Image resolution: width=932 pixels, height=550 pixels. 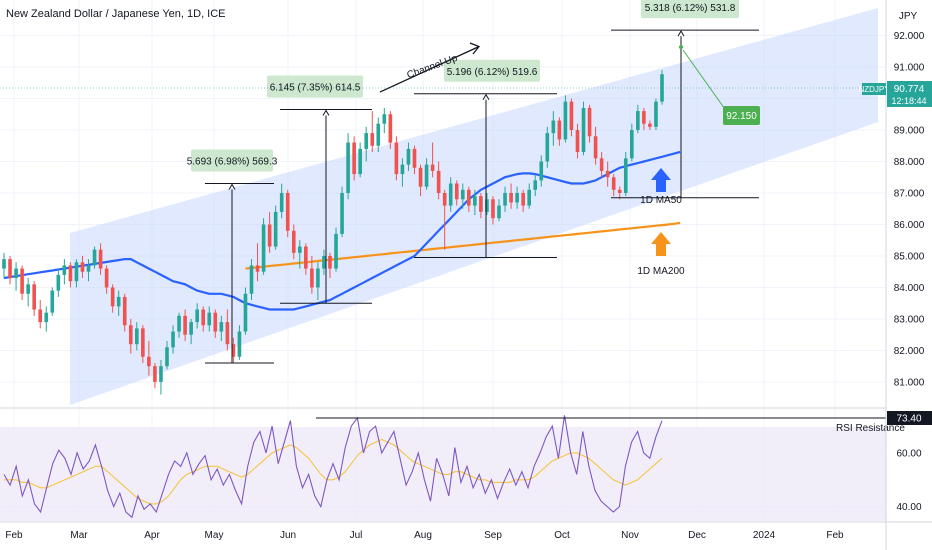 I want to click on time-axis: Feb Mar Apr May Jun Jul Aug Sep Oct Nov Dec 2024 Feb, so click(x=424, y=535).